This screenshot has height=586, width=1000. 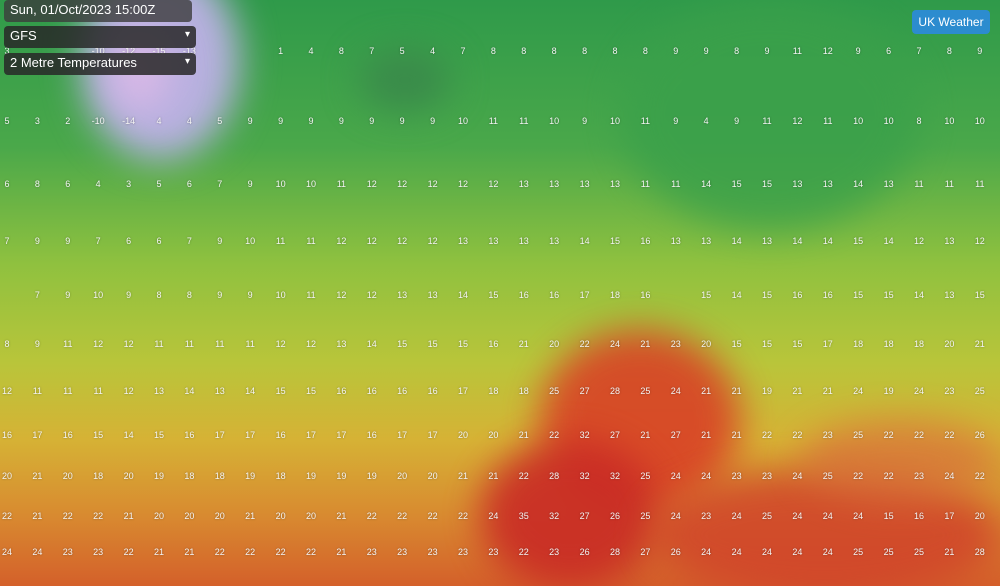 What do you see at coordinates (189, 51) in the screenshot?
I see `temperature-value: -13` at bounding box center [189, 51].